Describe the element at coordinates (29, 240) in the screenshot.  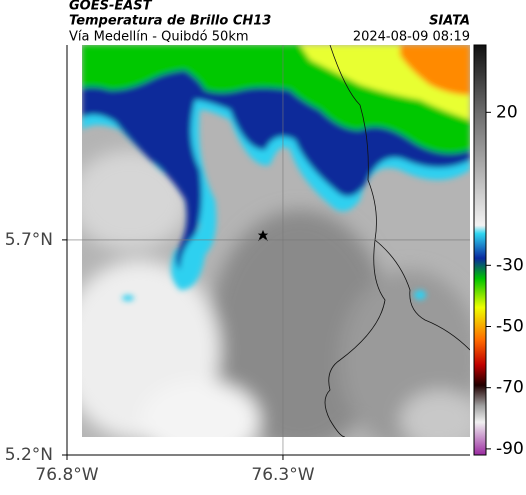
I see `y-tick-label: 5.7°N` at that location.